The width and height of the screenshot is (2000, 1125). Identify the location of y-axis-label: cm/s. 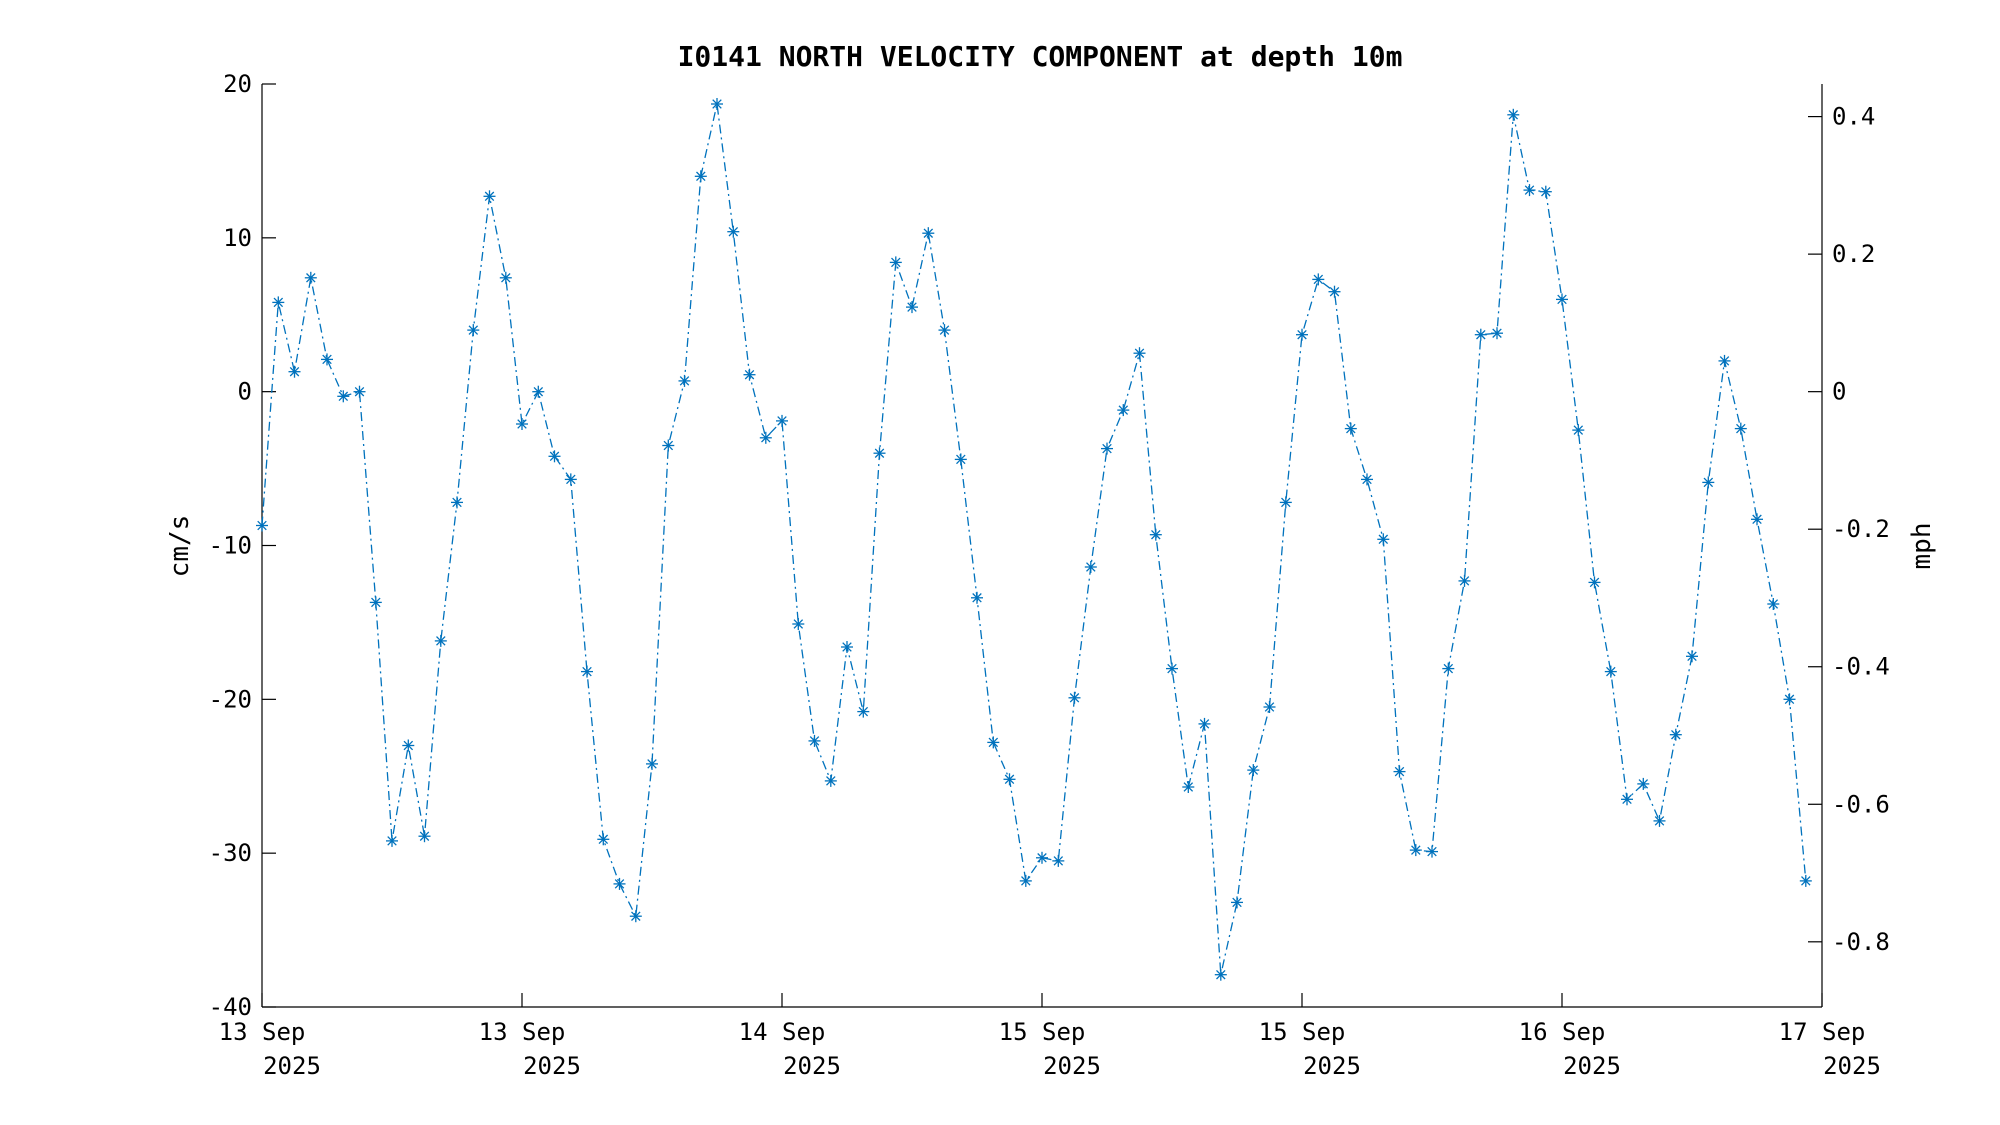
(180, 546).